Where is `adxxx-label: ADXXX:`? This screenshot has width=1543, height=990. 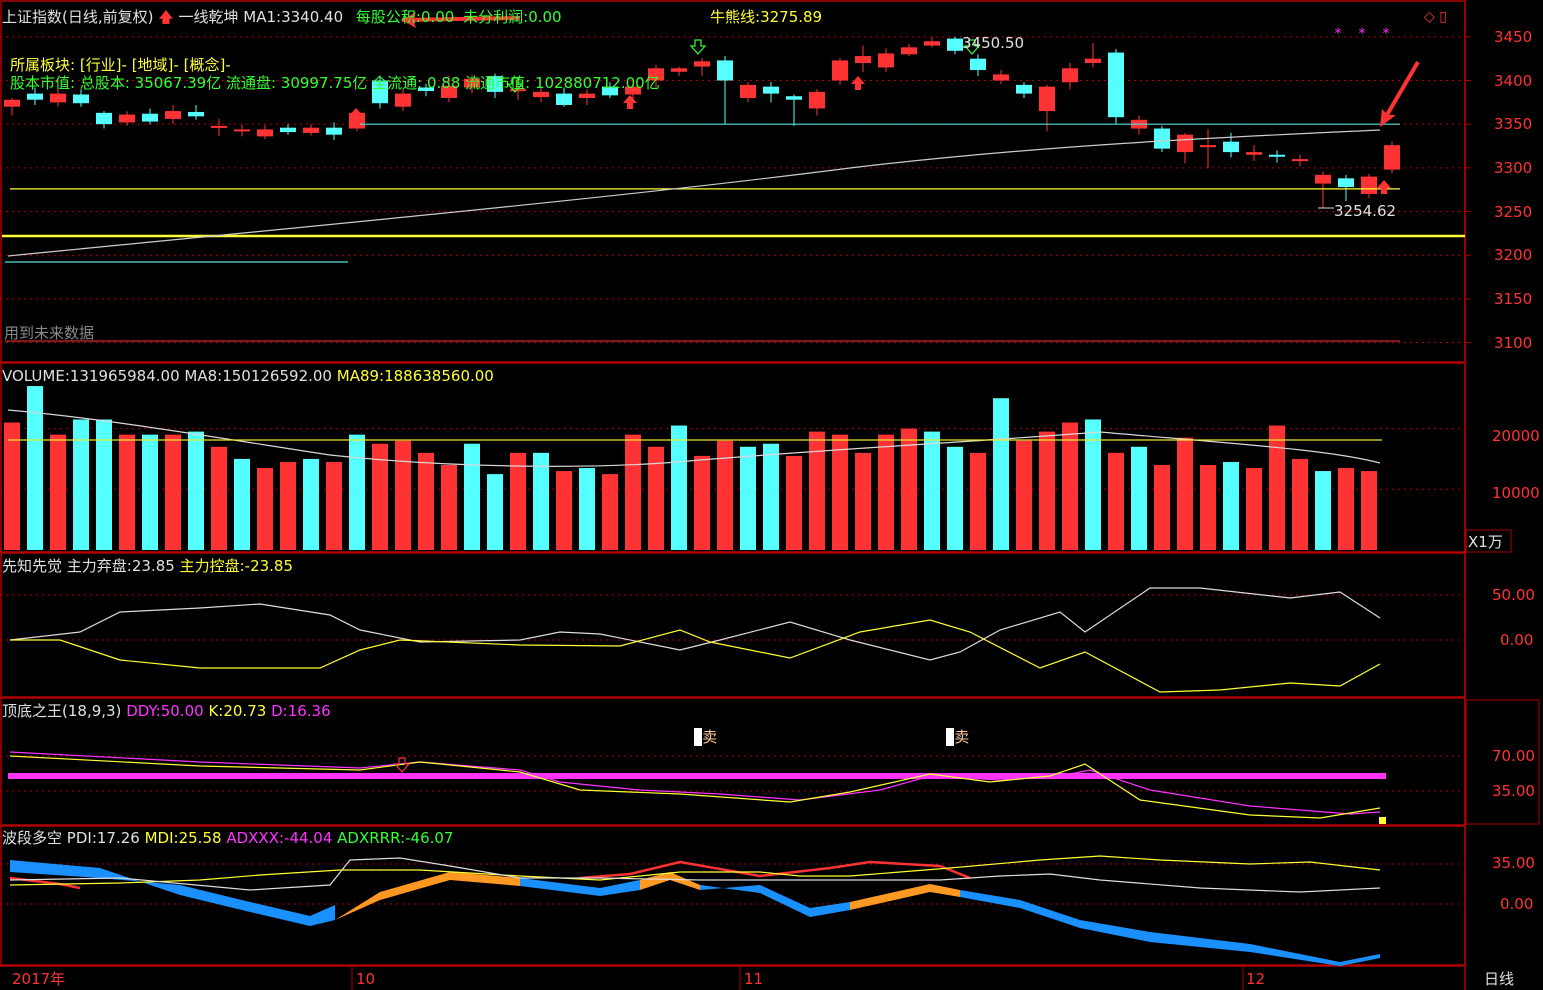 adxxx-label: ADXXX: is located at coordinates (255, 838).